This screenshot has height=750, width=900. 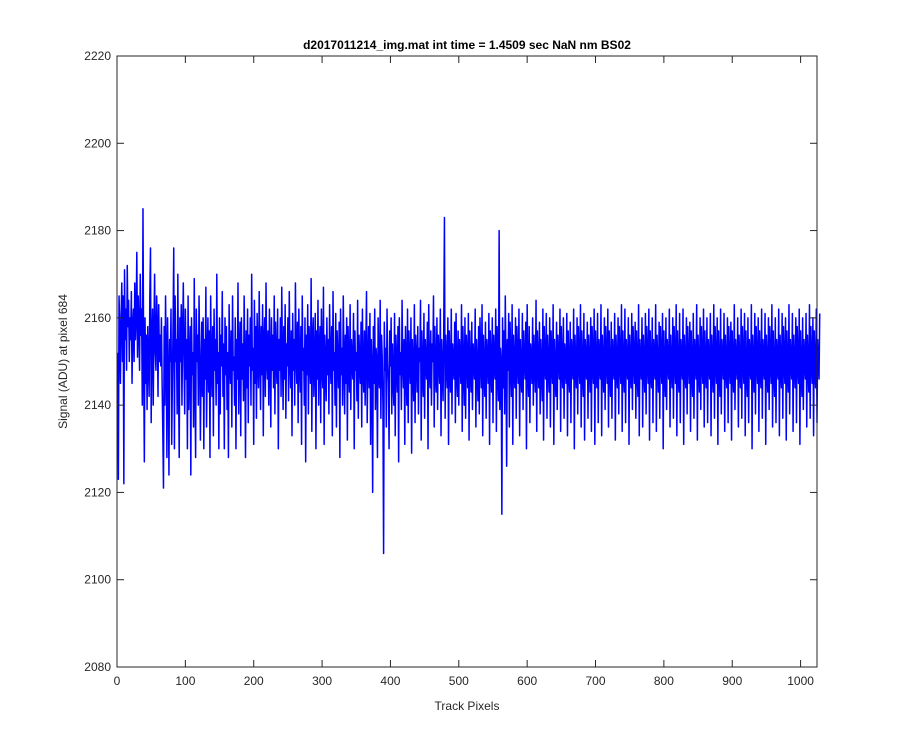 I want to click on x-axis-label: Track Pixels, so click(x=467, y=706).